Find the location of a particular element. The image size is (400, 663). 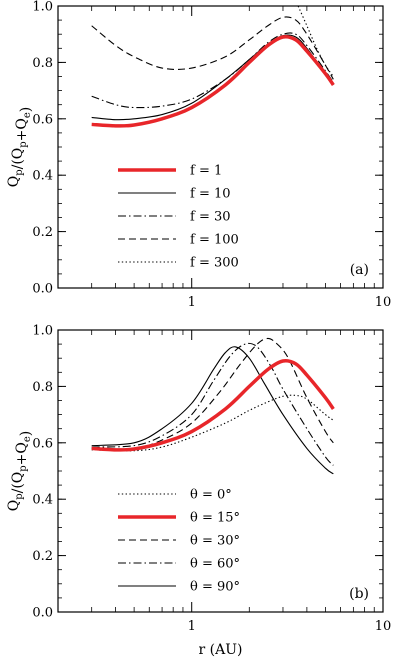

panel-label: (b) is located at coordinates (359, 594).